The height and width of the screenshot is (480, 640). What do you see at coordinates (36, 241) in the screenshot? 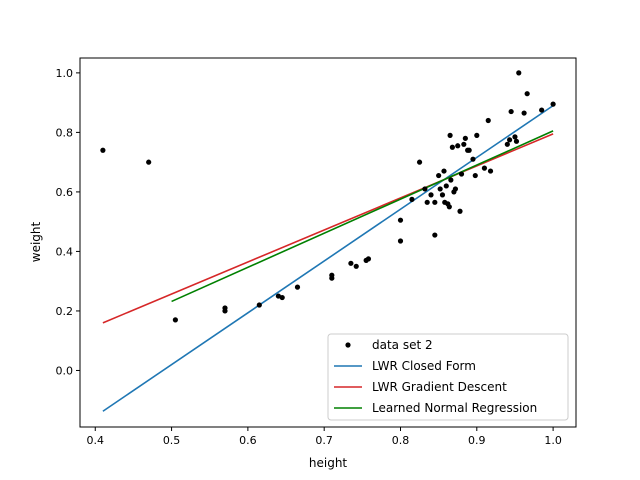
I see `y-axis-label: weight` at bounding box center [36, 241].